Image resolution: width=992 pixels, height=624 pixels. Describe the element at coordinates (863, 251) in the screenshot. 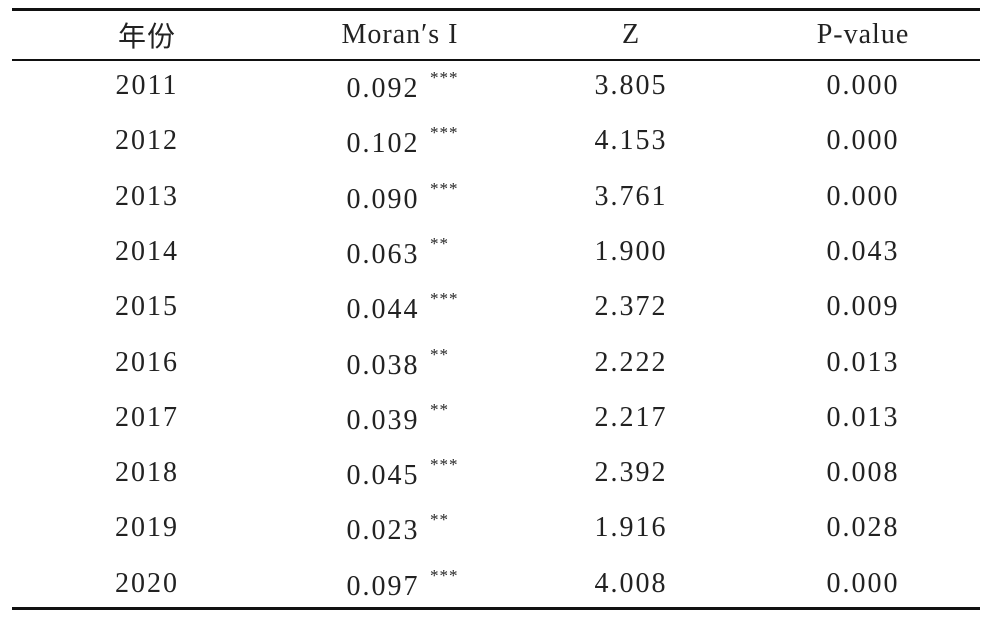

I see `p-value-cell: 0.043` at that location.